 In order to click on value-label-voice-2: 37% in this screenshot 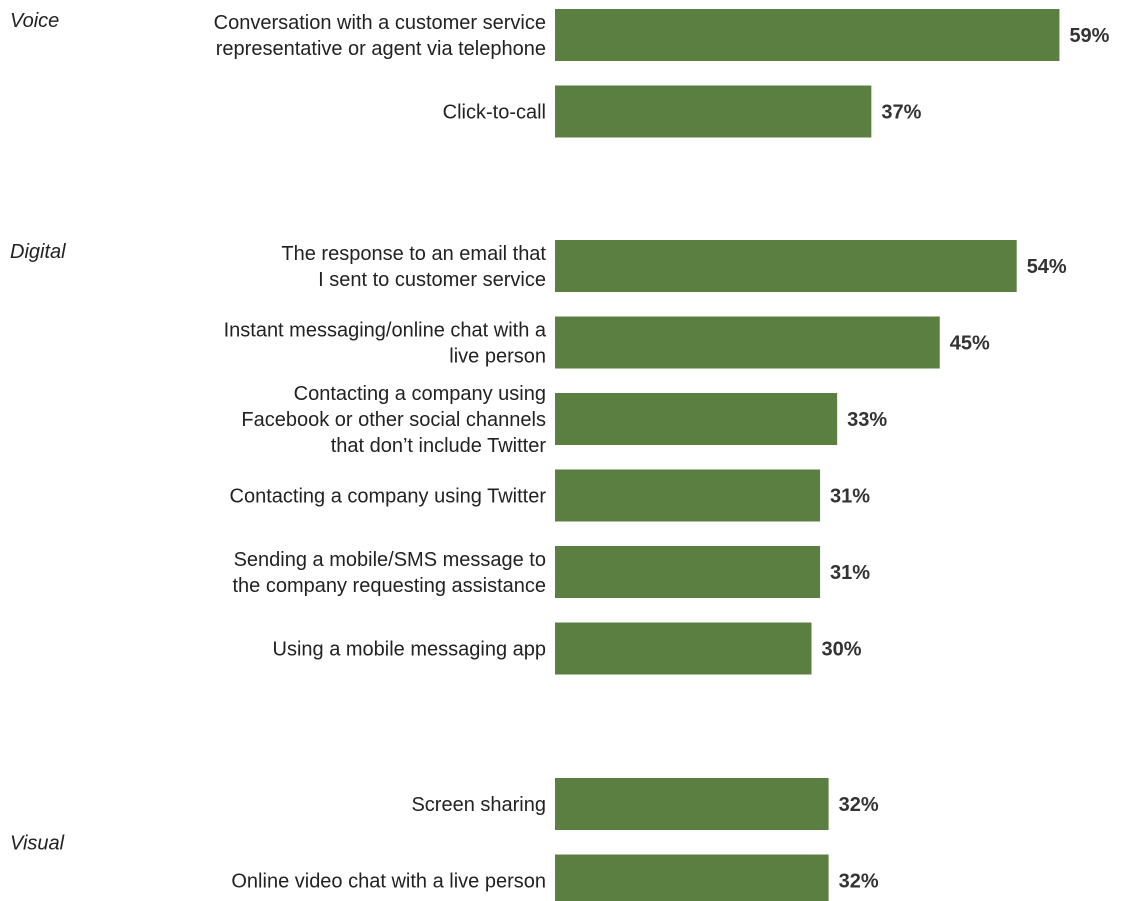, I will do `click(901, 113)`.